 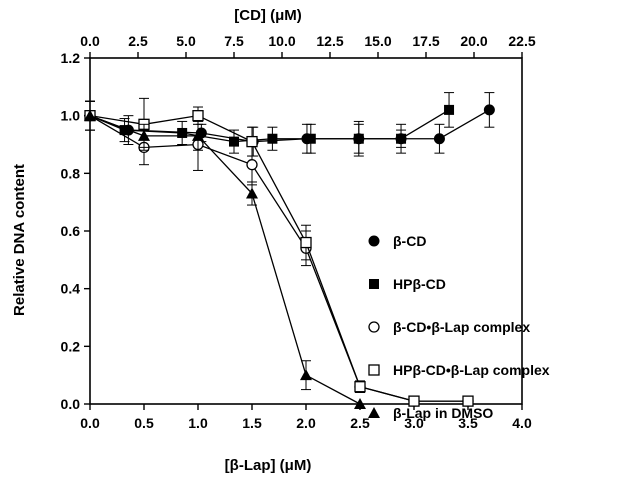 What do you see at coordinates (90, 41) in the screenshot?
I see `top-x-tick-label: 0.0` at bounding box center [90, 41].